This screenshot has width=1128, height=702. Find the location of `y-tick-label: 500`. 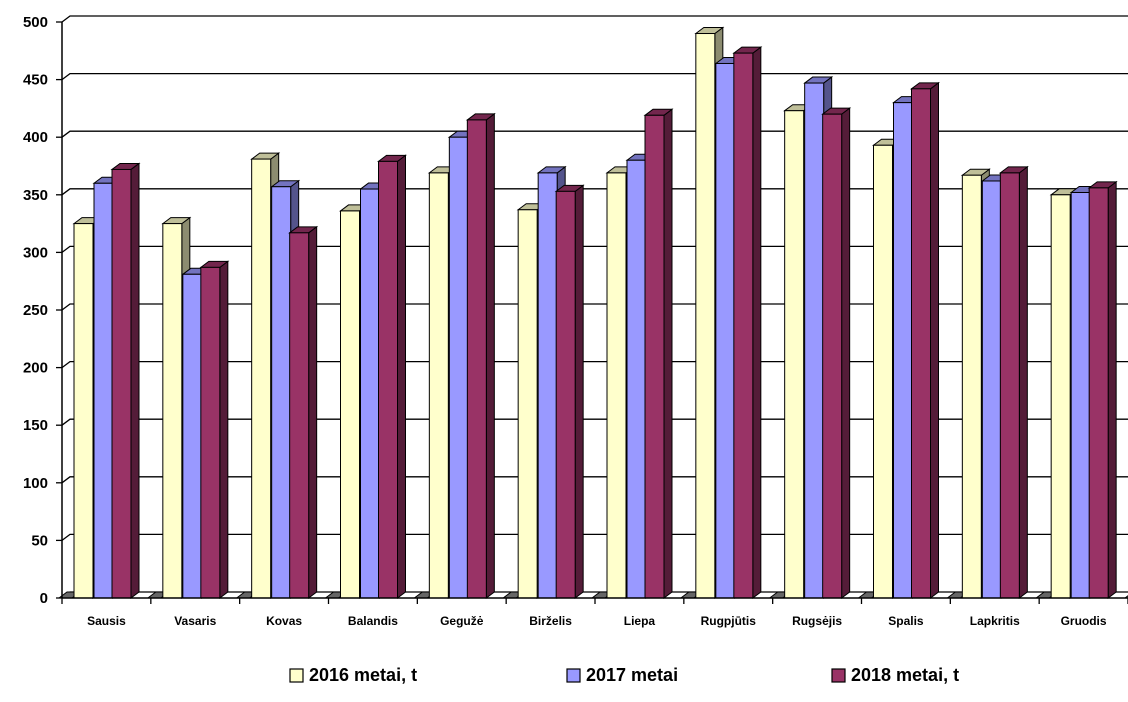

y-tick-label: 500 is located at coordinates (35, 22).